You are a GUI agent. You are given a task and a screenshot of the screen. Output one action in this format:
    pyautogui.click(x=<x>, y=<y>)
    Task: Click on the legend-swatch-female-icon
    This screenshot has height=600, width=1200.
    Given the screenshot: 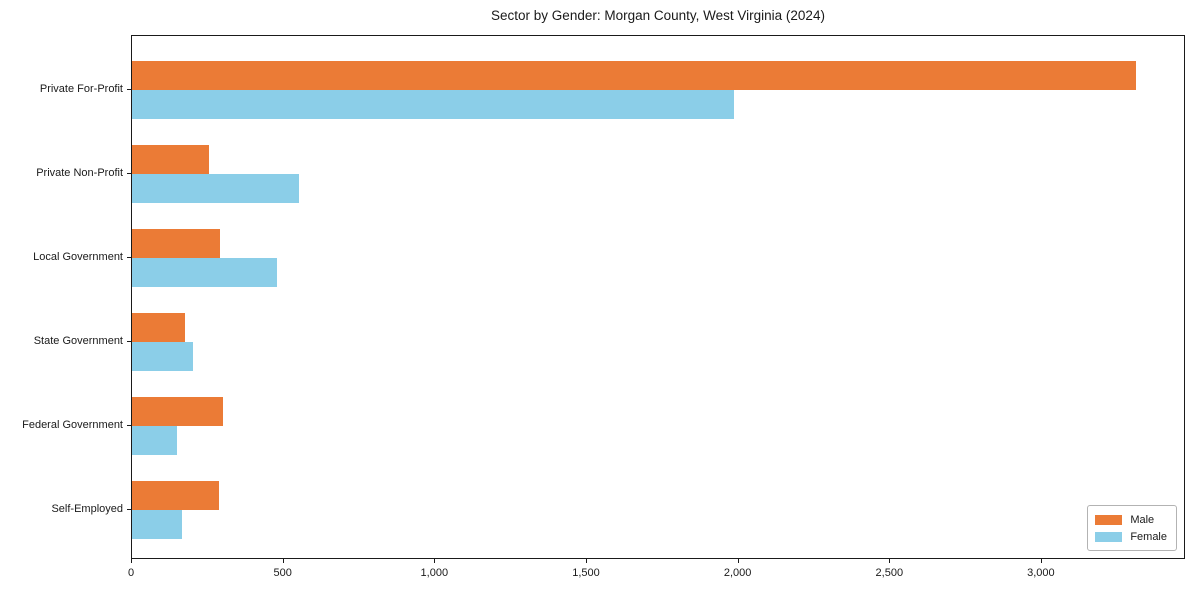 What is the action you would take?
    pyautogui.click(x=1109, y=536)
    